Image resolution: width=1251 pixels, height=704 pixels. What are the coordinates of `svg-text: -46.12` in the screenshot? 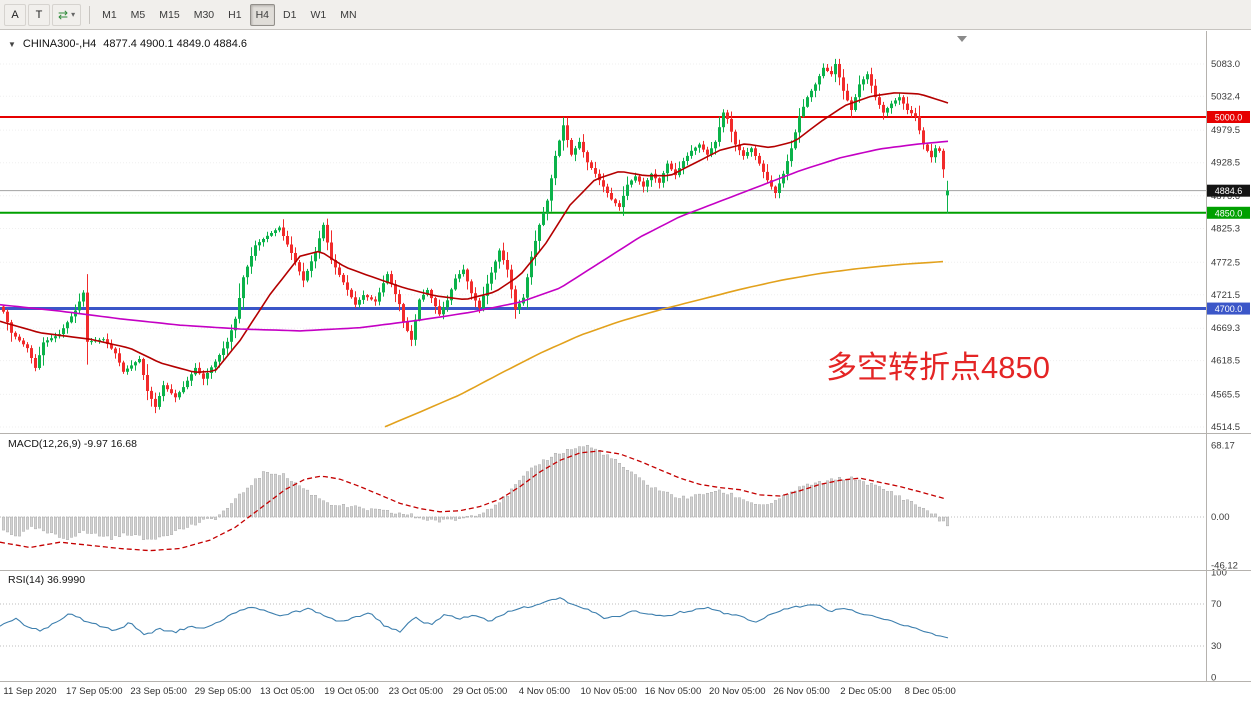 It's located at (1224, 565).